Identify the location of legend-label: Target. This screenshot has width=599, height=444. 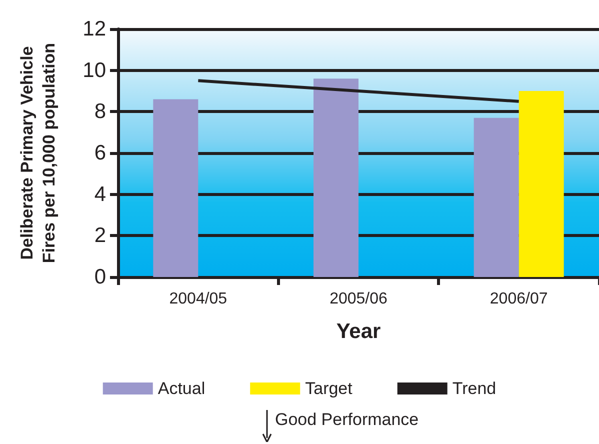
(329, 388).